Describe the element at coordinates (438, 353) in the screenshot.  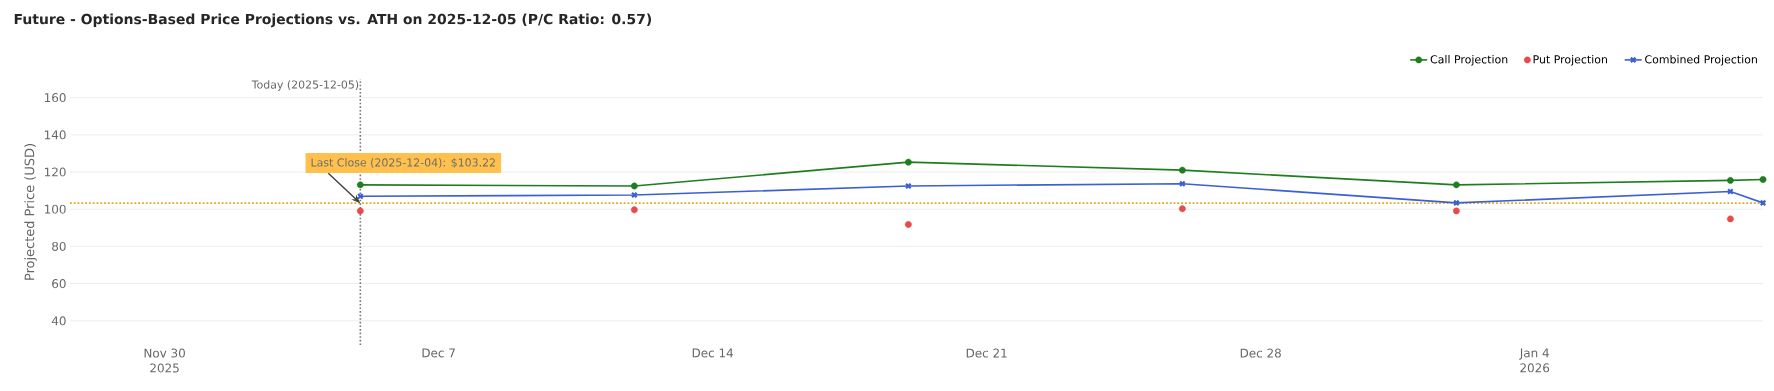
I see `x-tick-label: Dec 7` at that location.